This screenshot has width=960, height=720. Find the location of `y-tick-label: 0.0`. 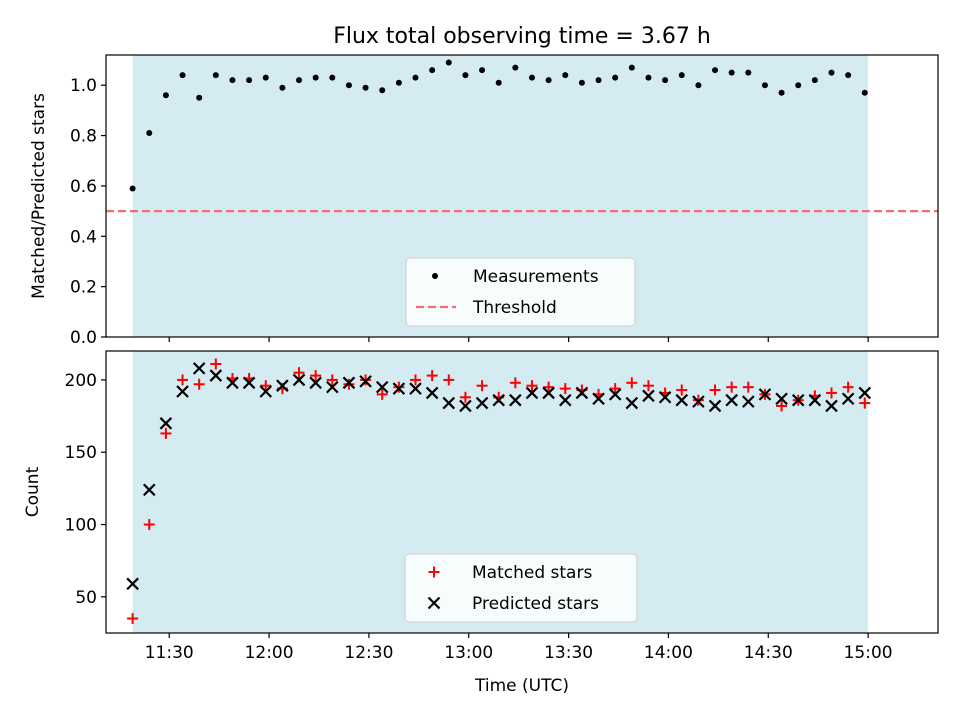

y-tick-label: 0.0 is located at coordinates (83, 338).